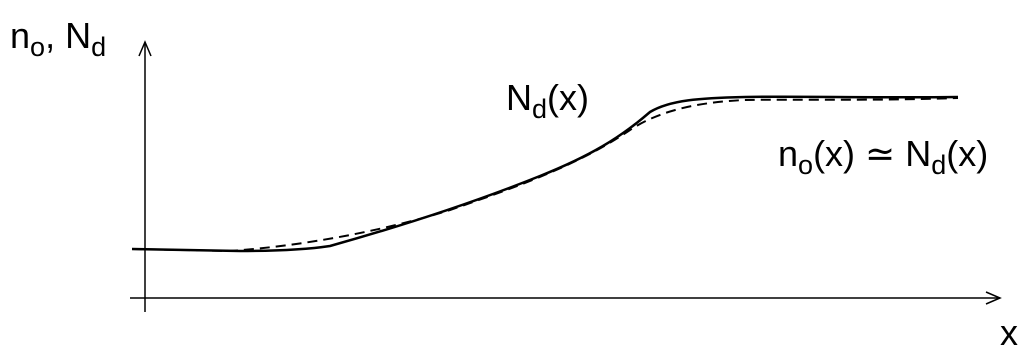 This screenshot has width=1022, height=350. Describe the element at coordinates (58, 38) in the screenshot. I see `y-axis-label: no, Nd` at that location.